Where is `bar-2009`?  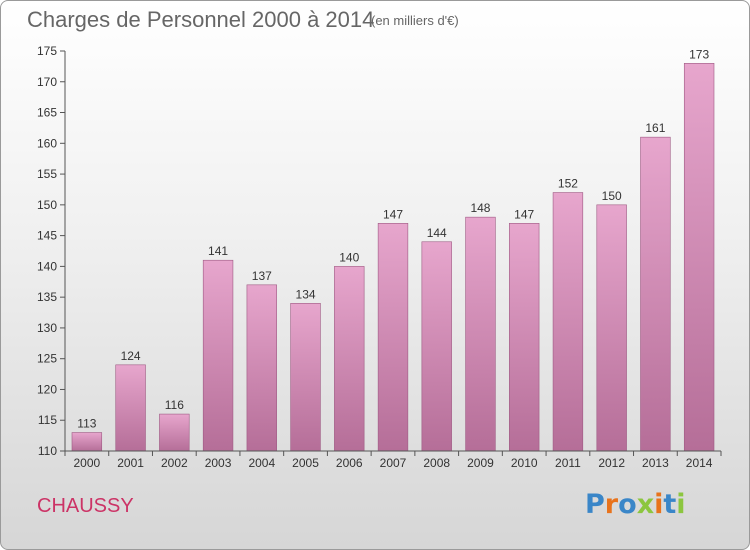 bar-2009 is located at coordinates (480, 334).